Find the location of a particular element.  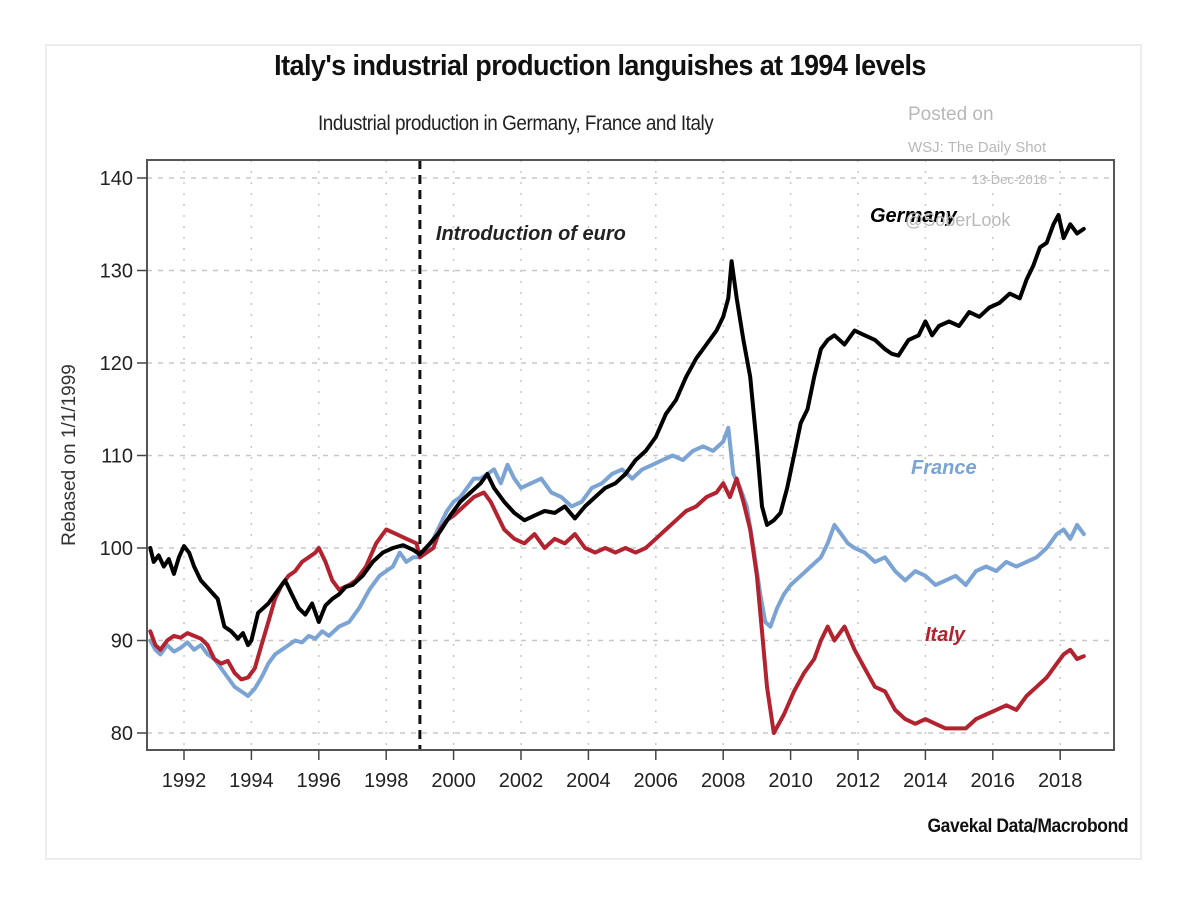

x-tick-label: 2010 is located at coordinates (790, 781).